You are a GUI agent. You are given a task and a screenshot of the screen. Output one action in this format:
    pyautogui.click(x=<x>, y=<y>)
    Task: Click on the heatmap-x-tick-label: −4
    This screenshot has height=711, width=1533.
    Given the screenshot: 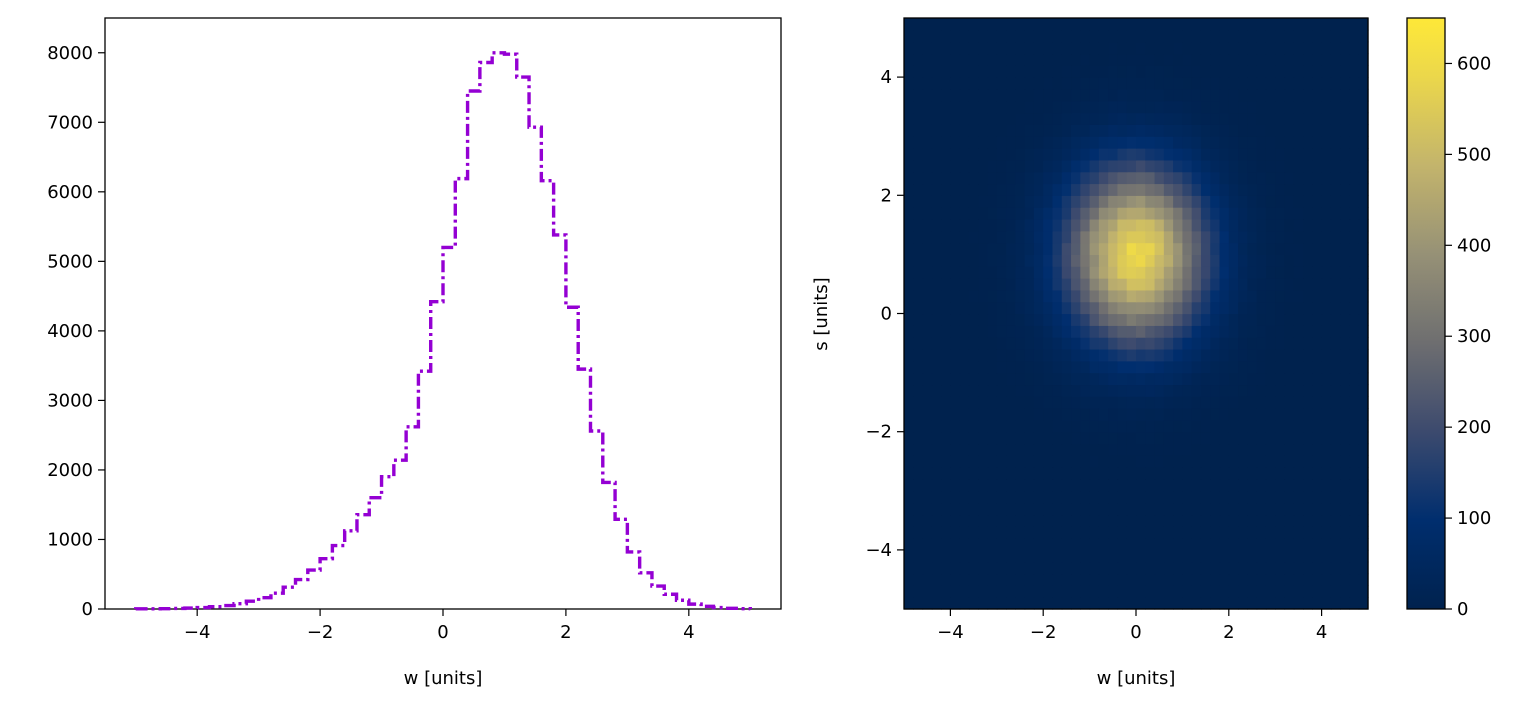 What is the action you would take?
    pyautogui.click(x=950, y=632)
    